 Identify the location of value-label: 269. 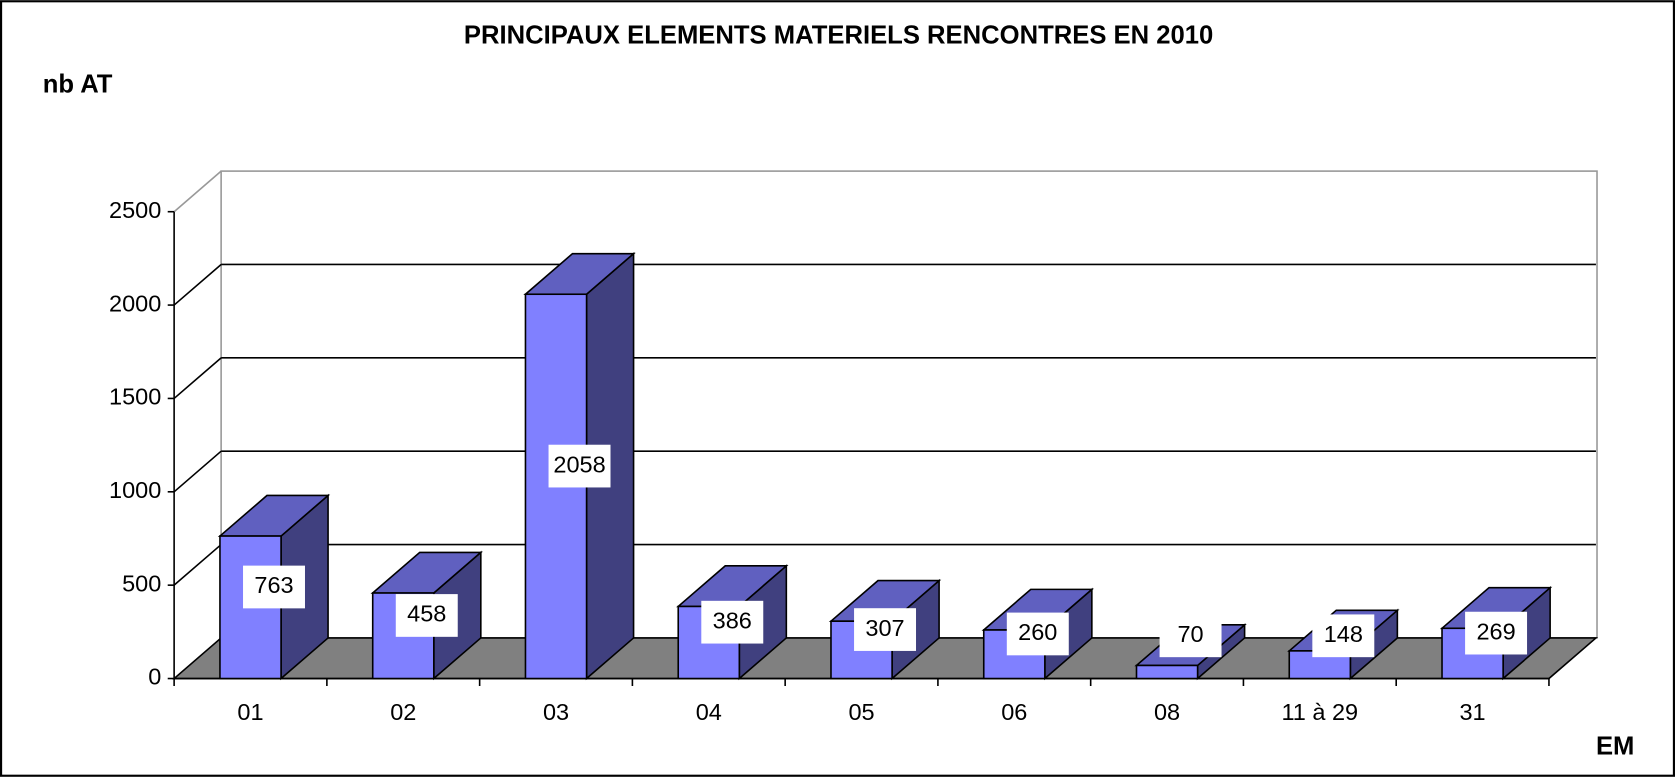
(1495, 631).